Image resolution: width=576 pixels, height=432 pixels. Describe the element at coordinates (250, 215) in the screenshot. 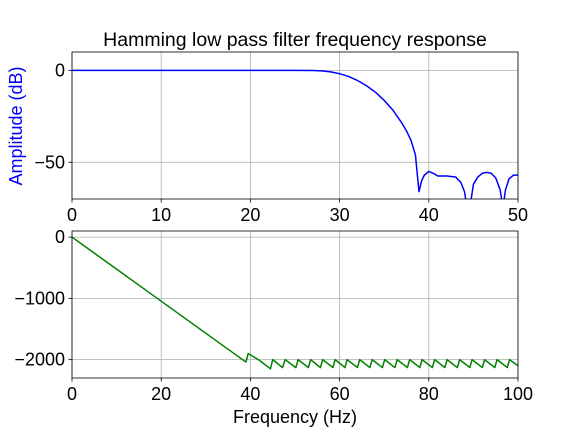

I see `top-chart-x-tick-label: 20` at that location.